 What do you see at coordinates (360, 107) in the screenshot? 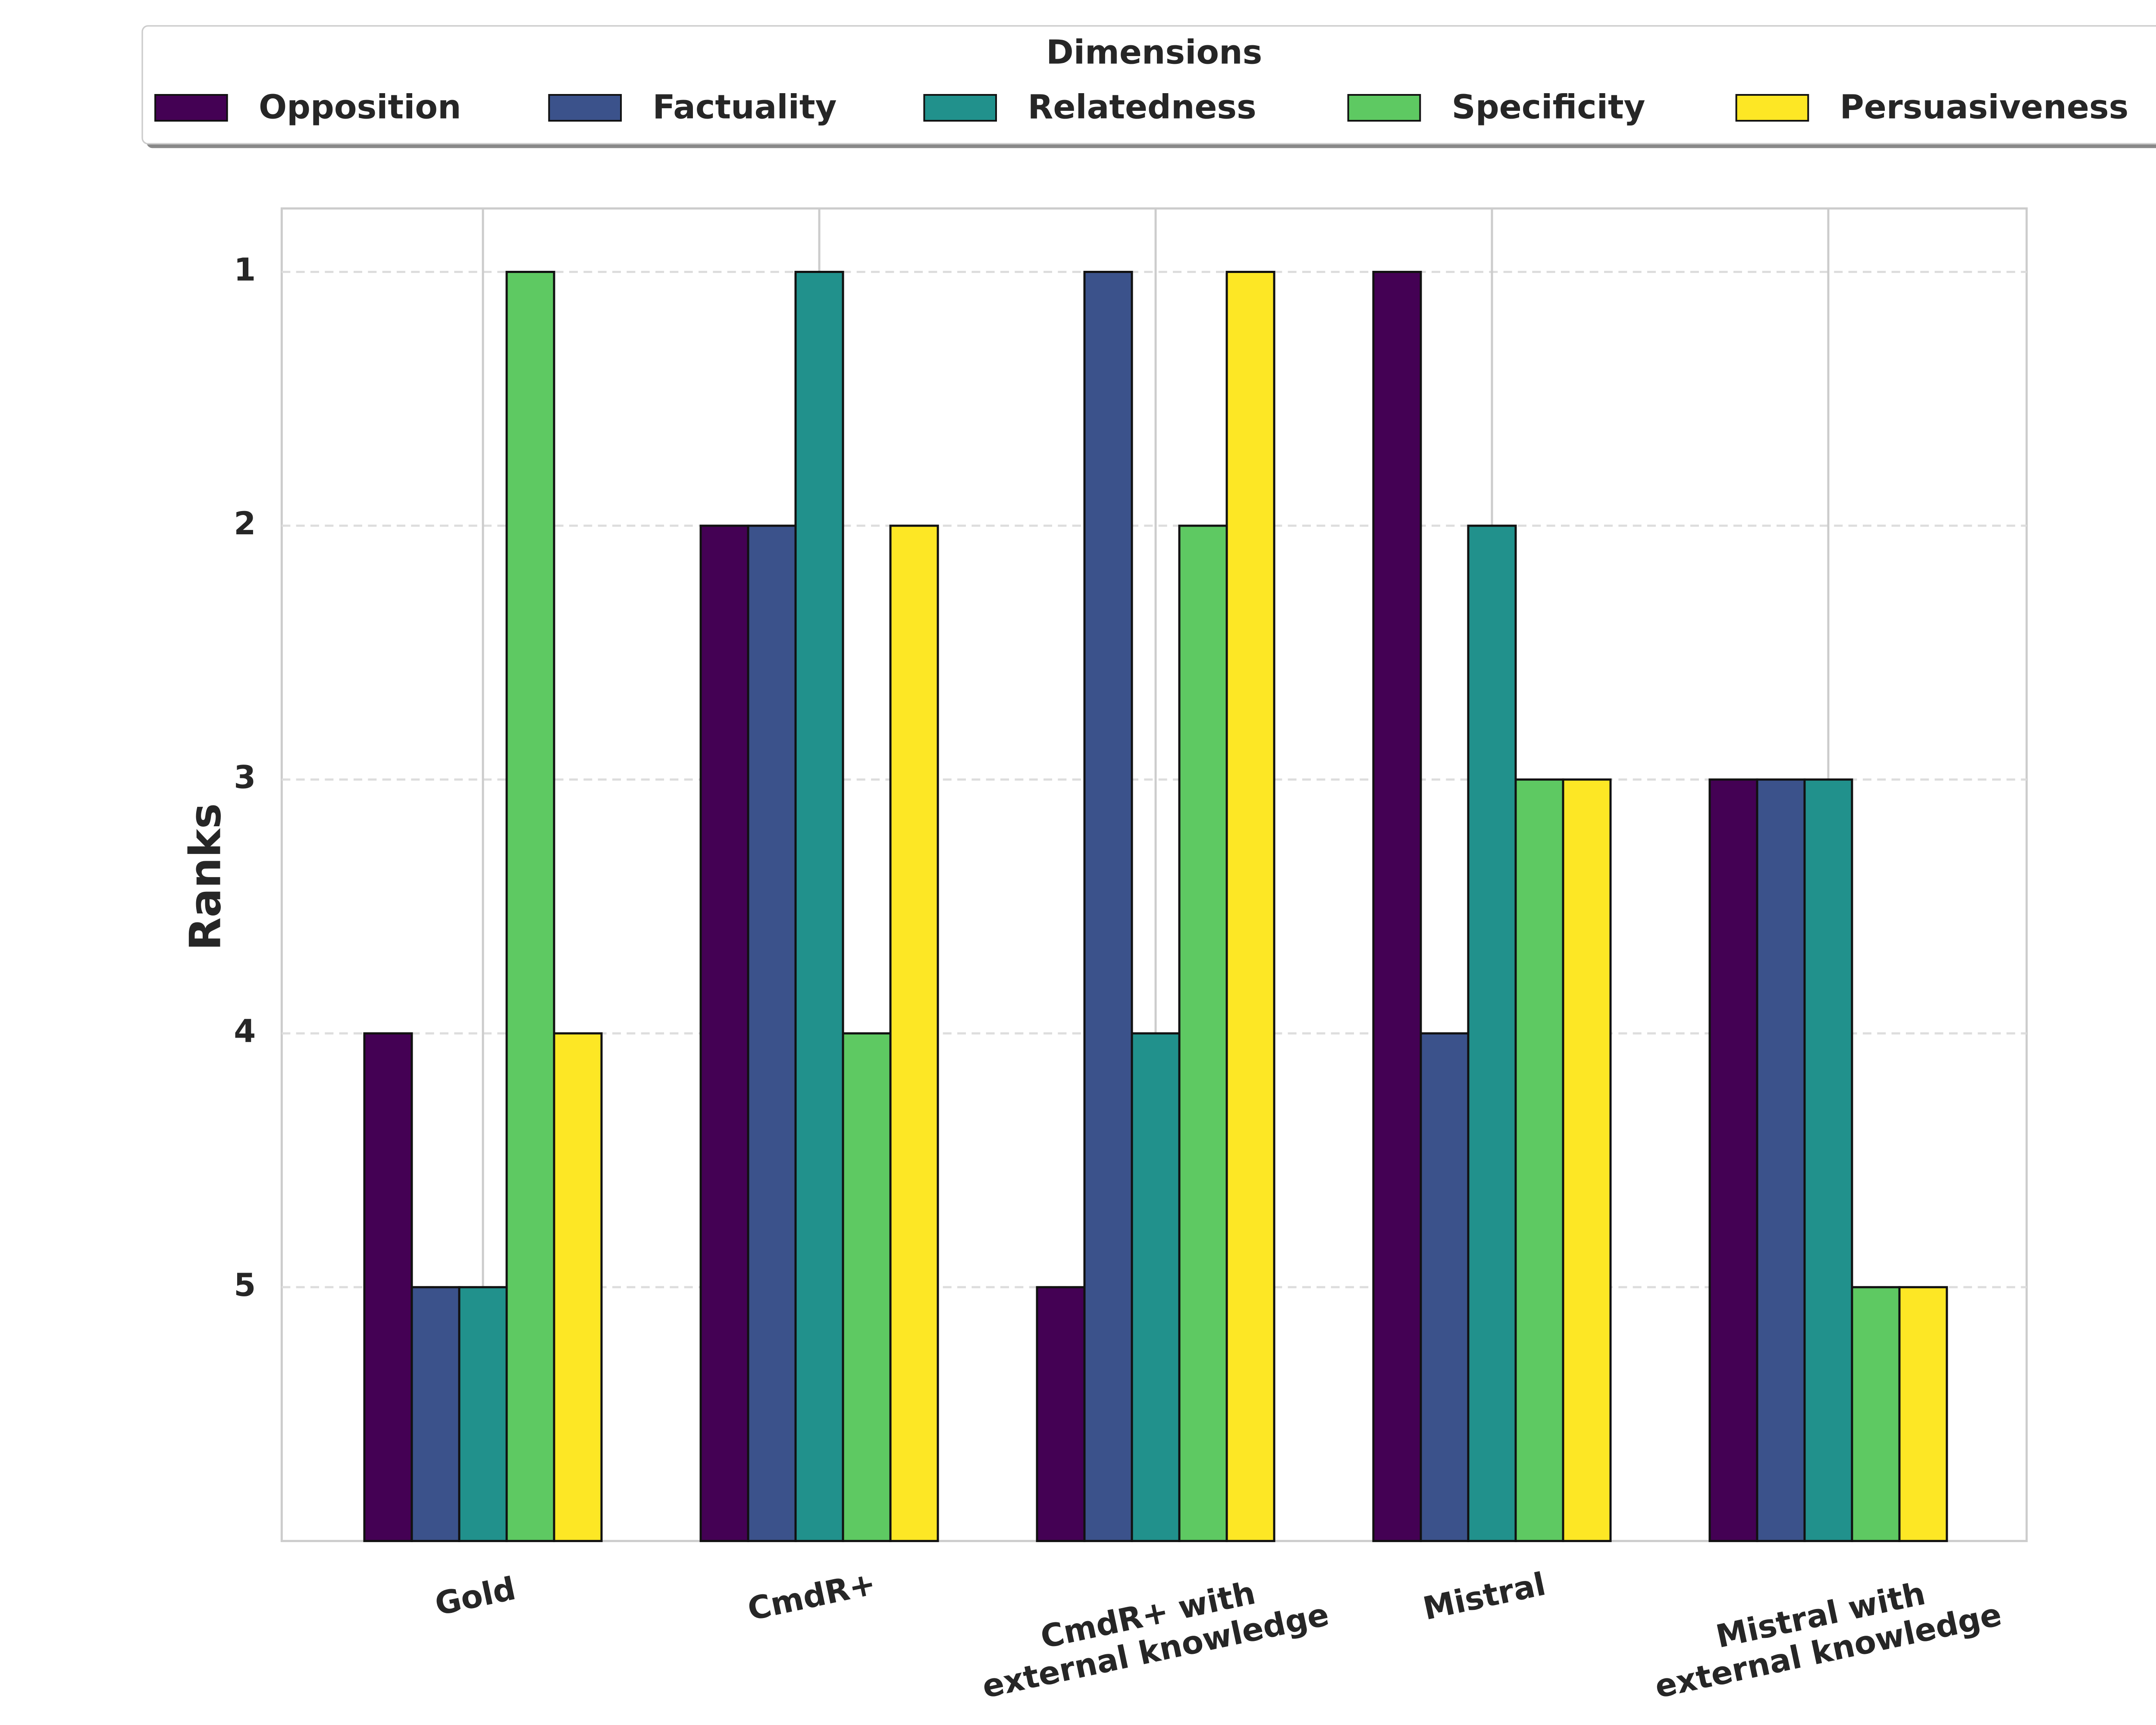
I see `legend-label: Opposition` at bounding box center [360, 107].